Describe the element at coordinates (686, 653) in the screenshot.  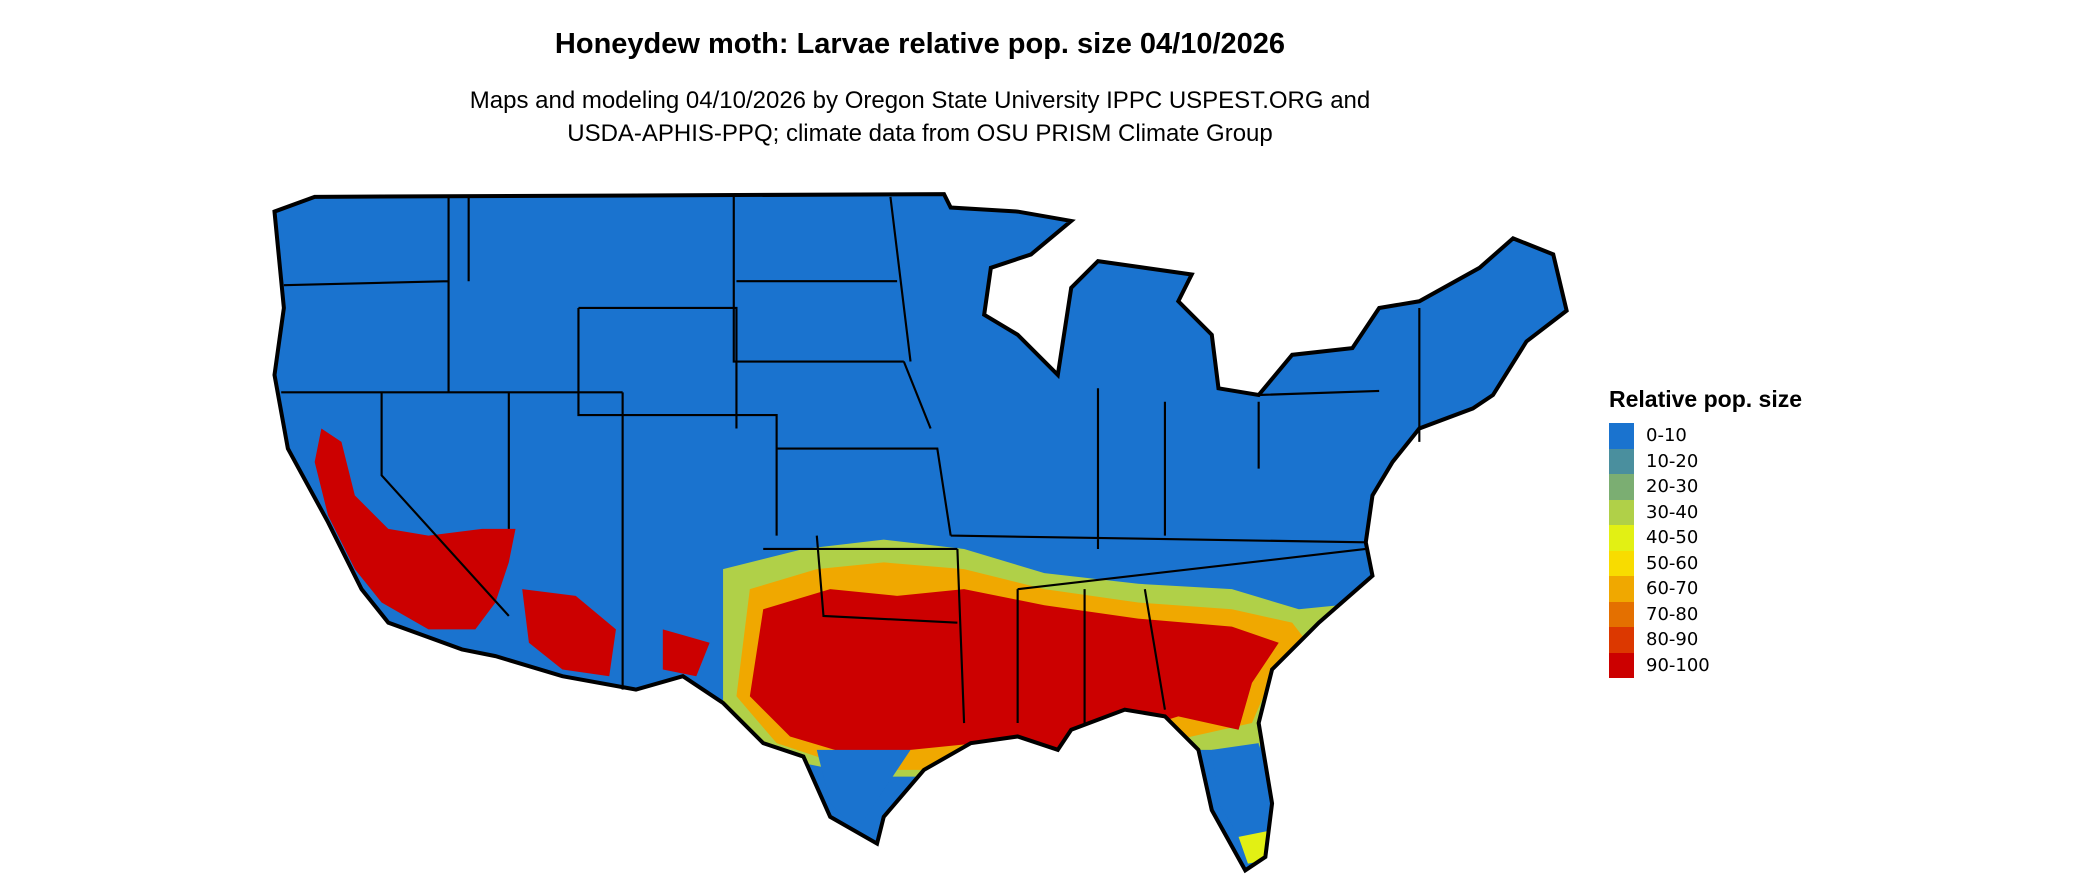
I see `region-nm-hot` at that location.